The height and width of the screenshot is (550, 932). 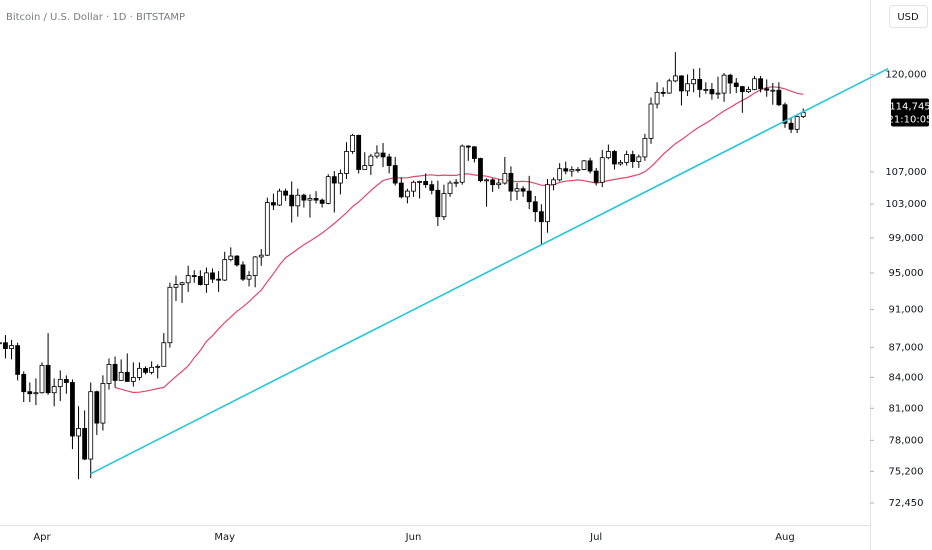 I want to click on currency: USD, so click(x=908, y=17).